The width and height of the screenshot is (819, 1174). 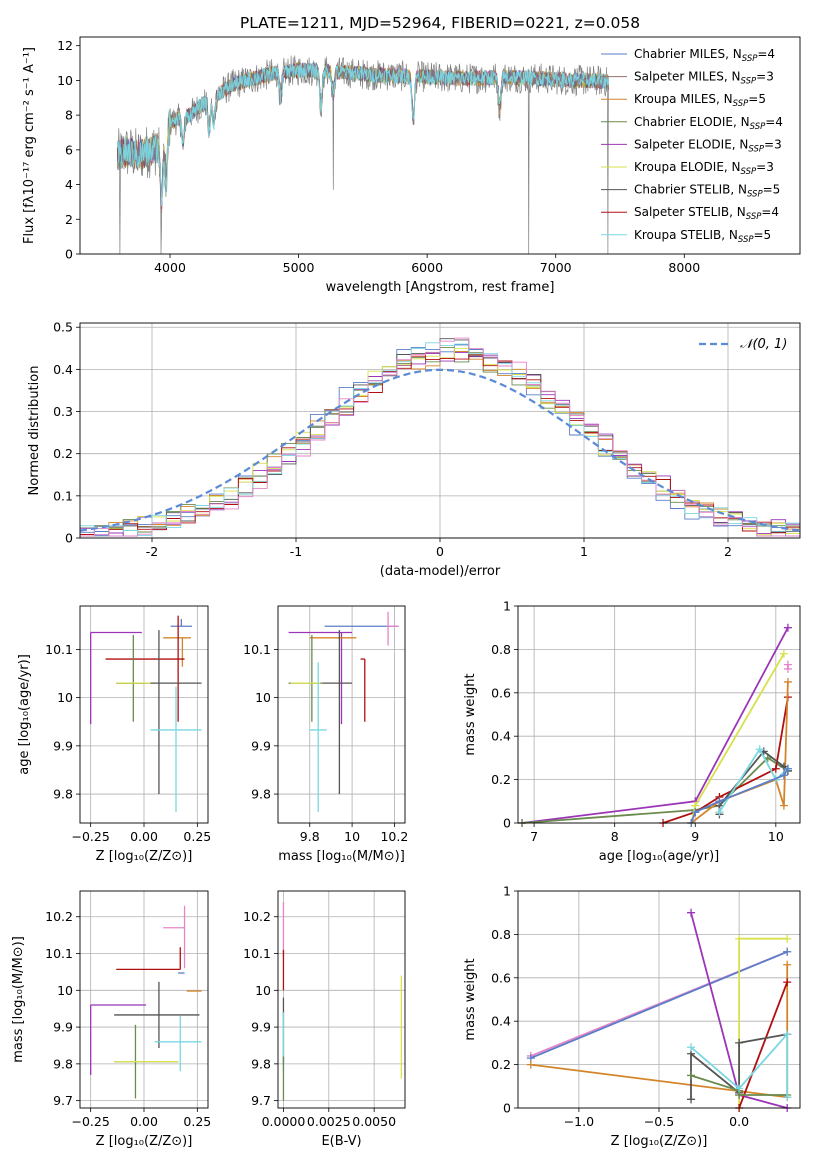 I want to click on y-tick-label: 10, so click(x=65, y=80).